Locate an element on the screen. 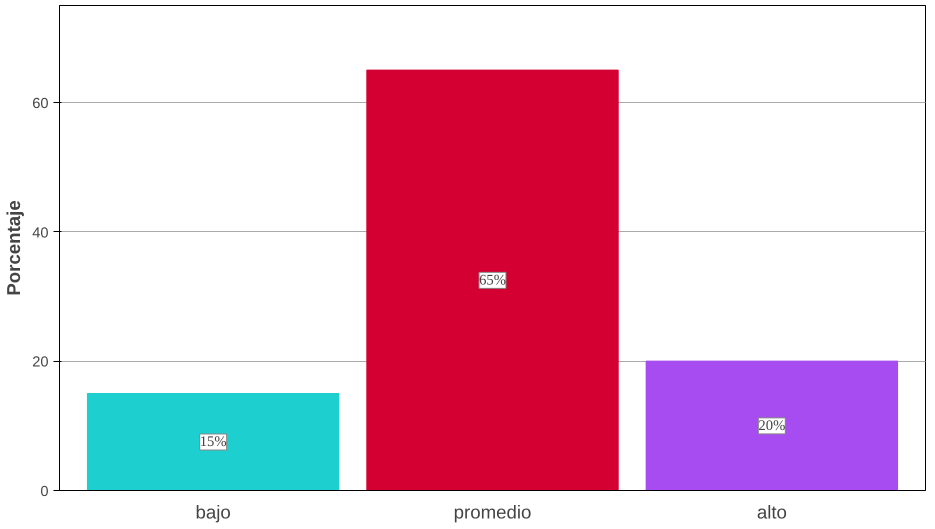 Image resolution: width=935 pixels, height=529 pixels. y-tick-label: 40 is located at coordinates (40, 233).